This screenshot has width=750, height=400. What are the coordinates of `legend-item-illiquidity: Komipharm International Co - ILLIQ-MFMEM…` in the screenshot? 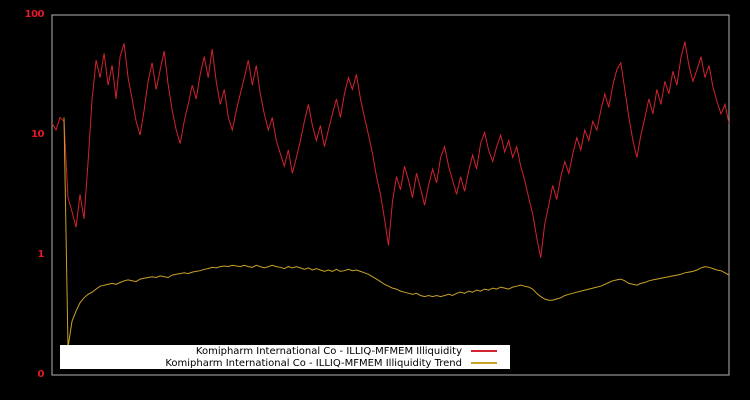 It's located at (285, 351).